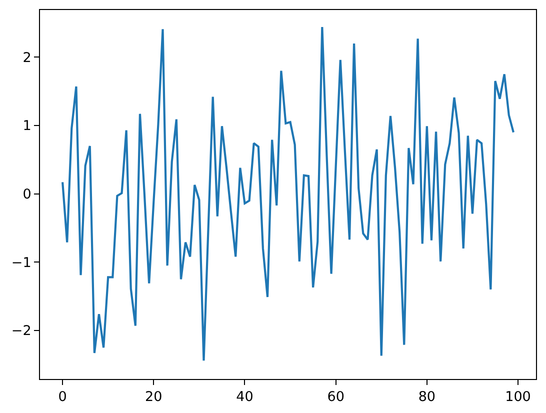  I want to click on x-tick-label: 80, so click(427, 397).